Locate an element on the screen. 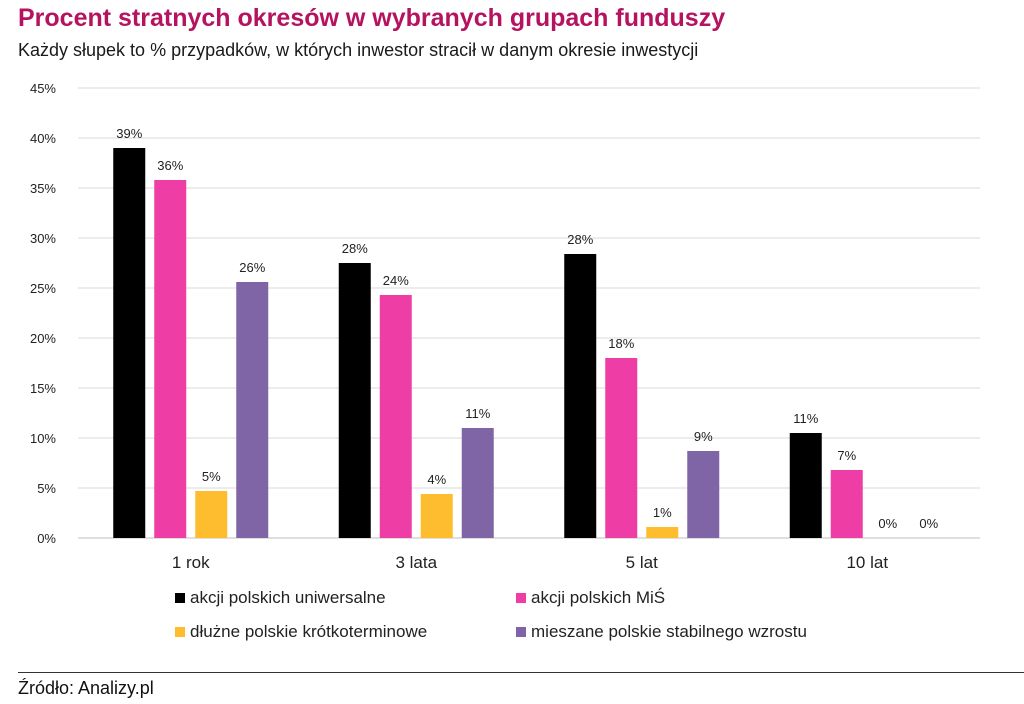 The image size is (1024, 704). y-tick-label: 35% is located at coordinates (43, 188).